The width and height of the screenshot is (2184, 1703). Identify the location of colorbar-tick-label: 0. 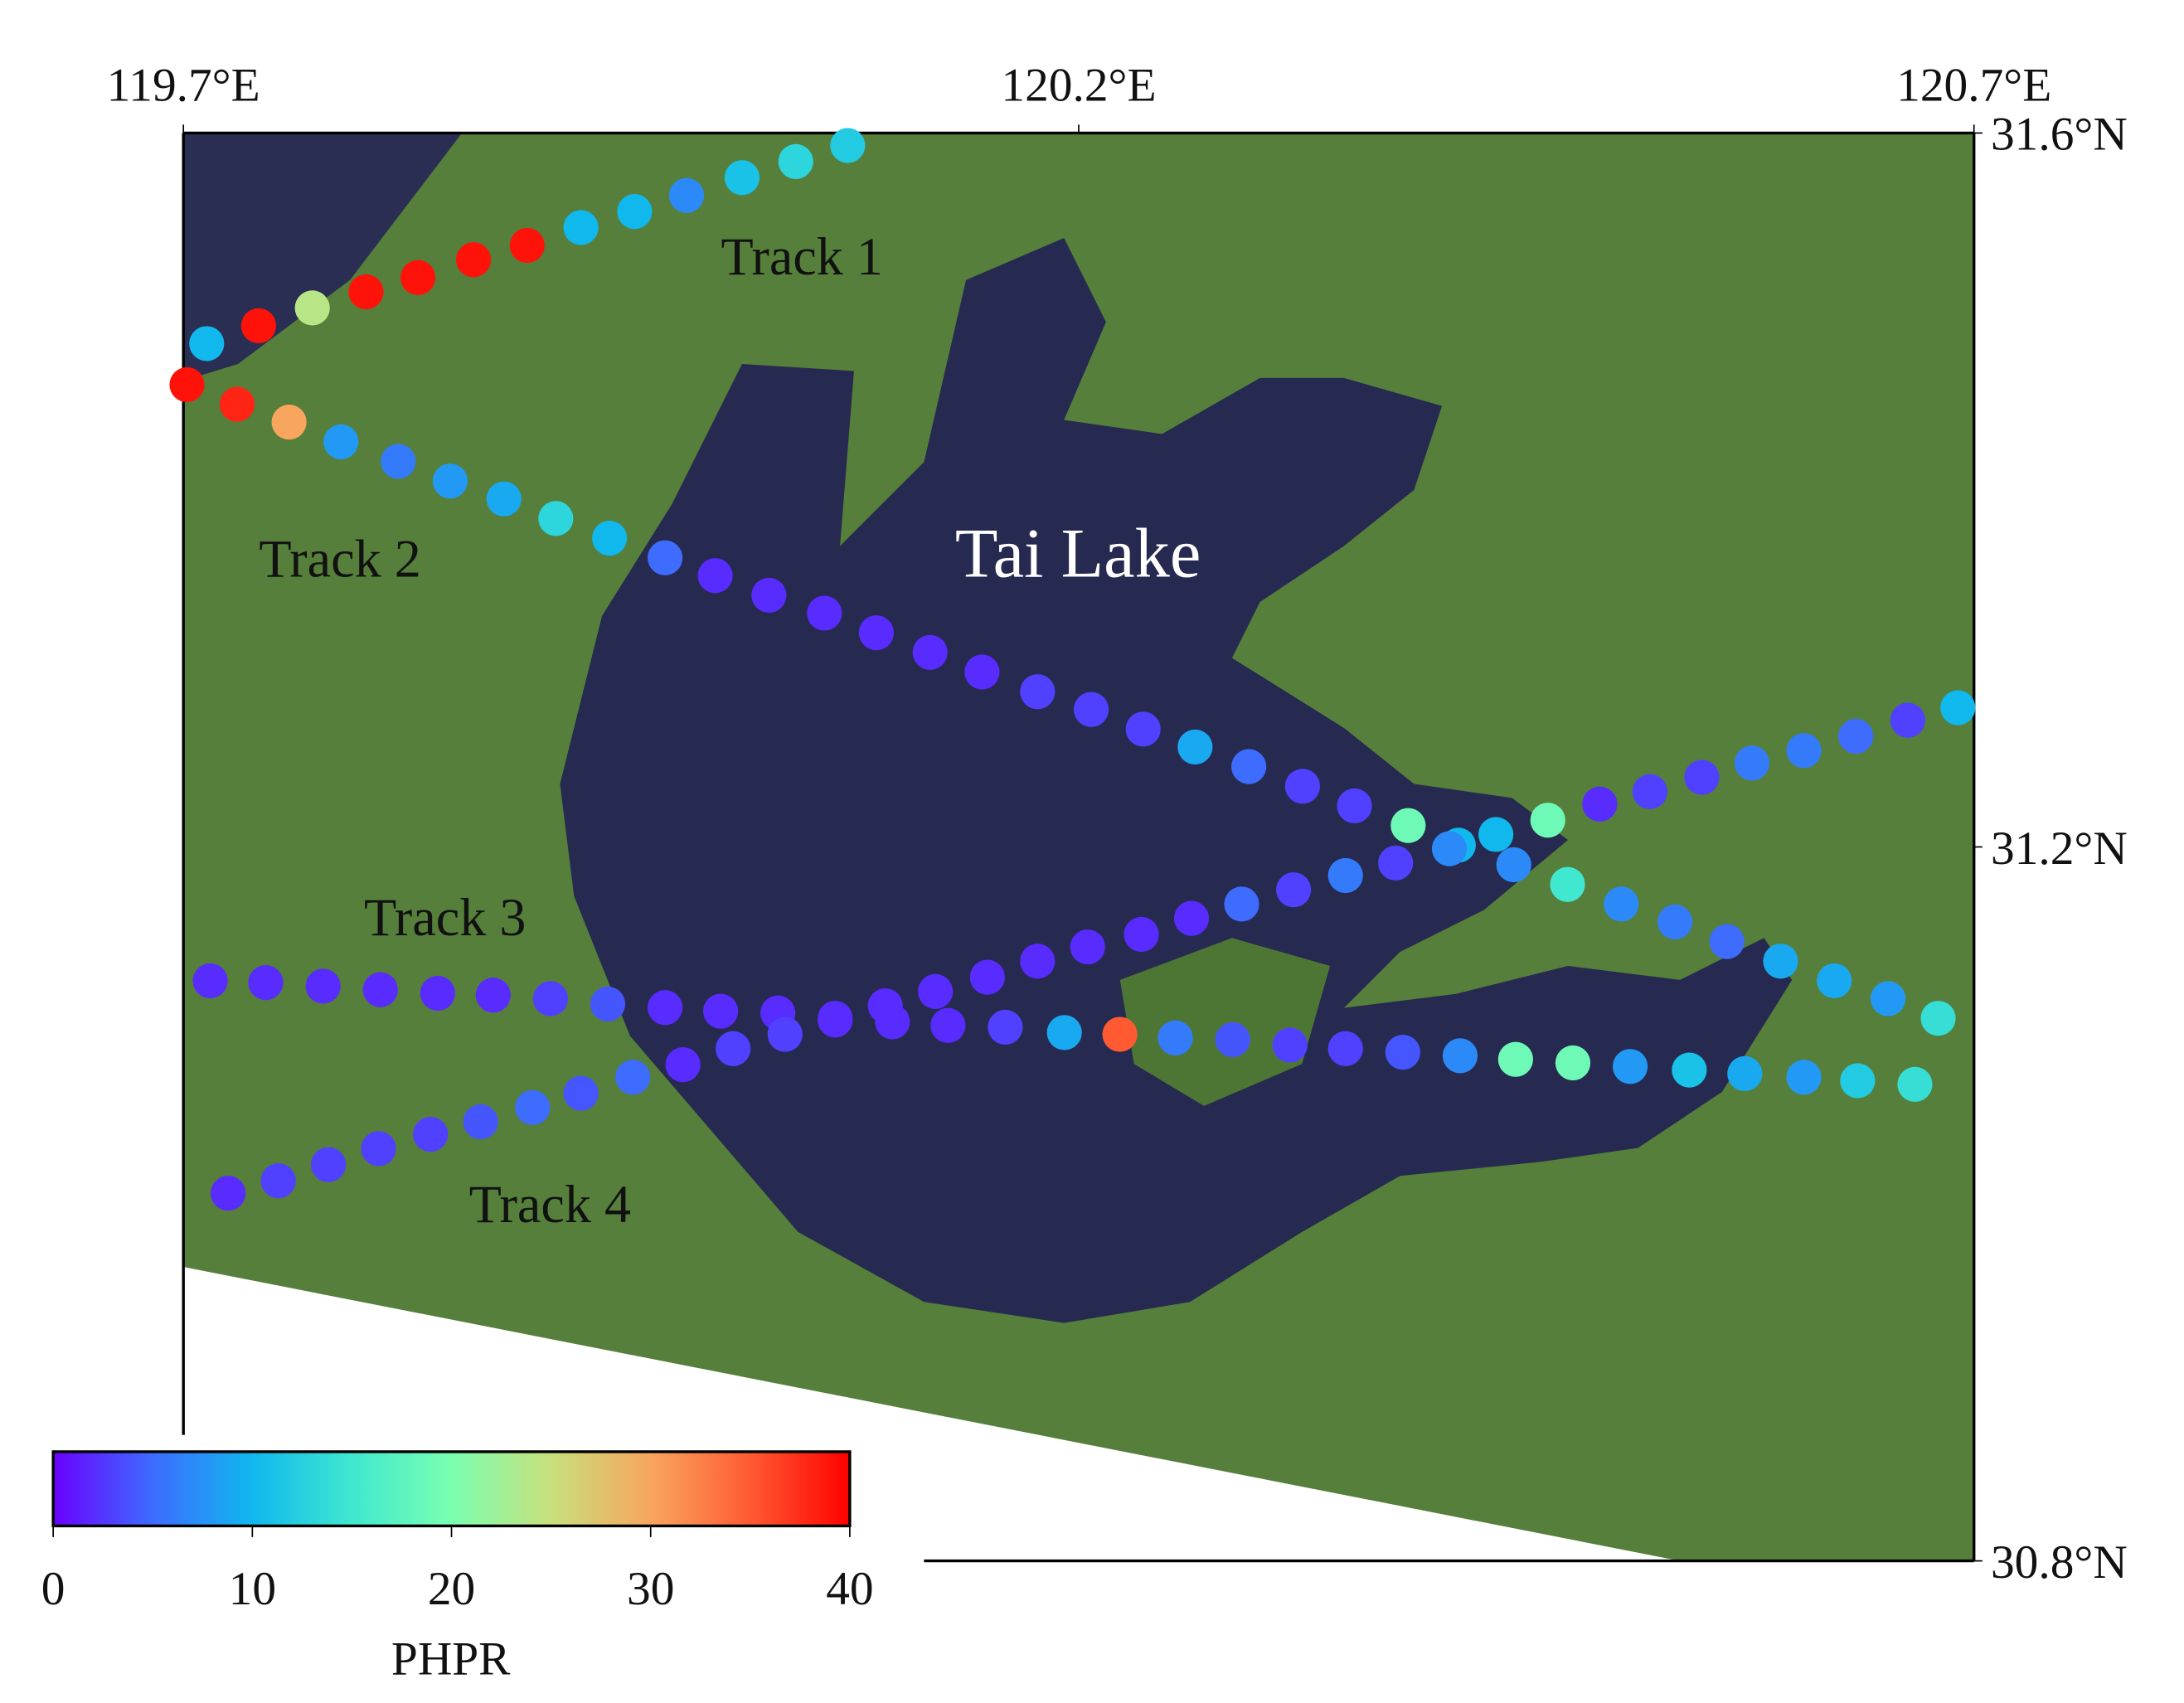
(53, 1589).